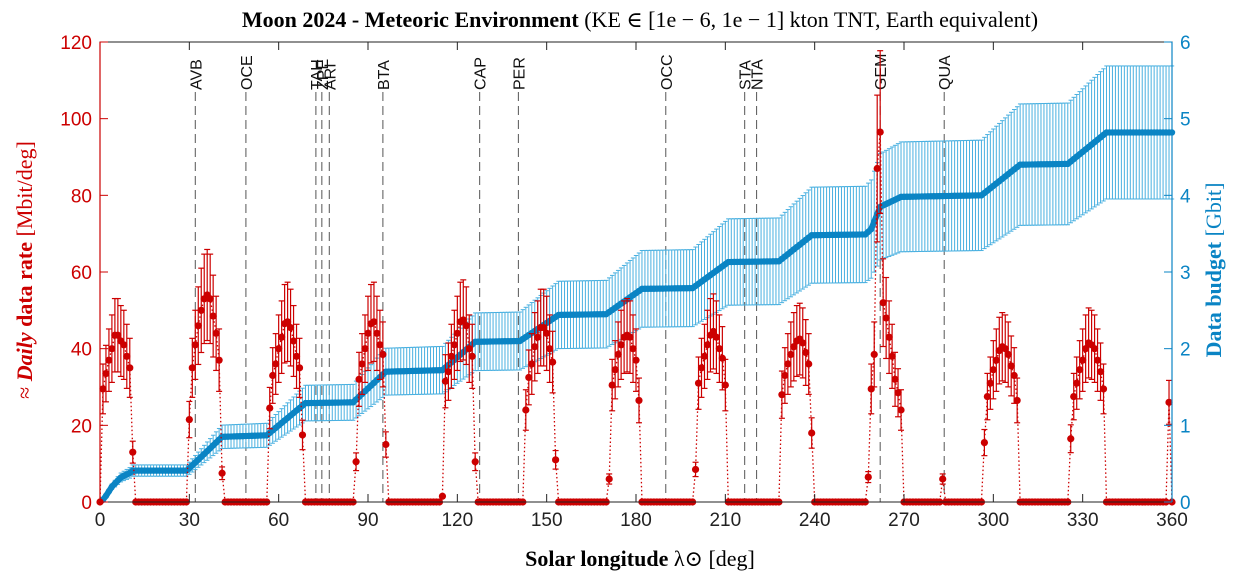 The image size is (1237, 574). What do you see at coordinates (1185, 426) in the screenshot?
I see `y-right-tick-label: 1` at bounding box center [1185, 426].